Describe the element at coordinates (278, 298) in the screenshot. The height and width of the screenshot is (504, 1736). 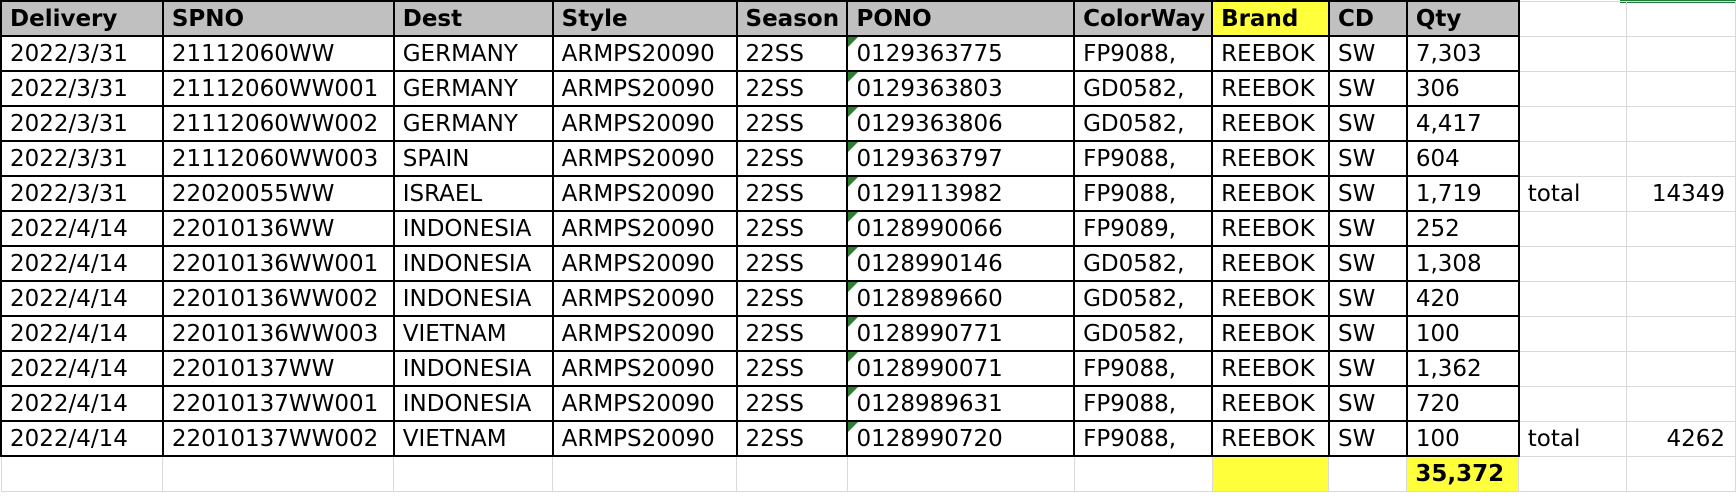
I see `cell-spno: 22010136WW002` at that location.